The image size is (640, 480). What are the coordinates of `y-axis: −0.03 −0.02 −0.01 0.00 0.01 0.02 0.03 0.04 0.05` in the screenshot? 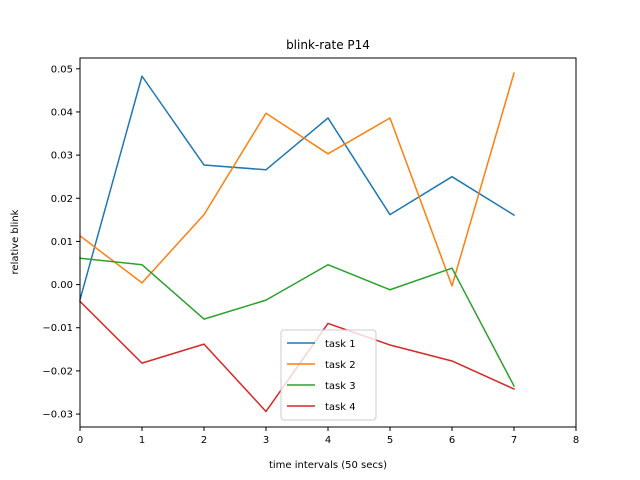 It's located at (61, 242).